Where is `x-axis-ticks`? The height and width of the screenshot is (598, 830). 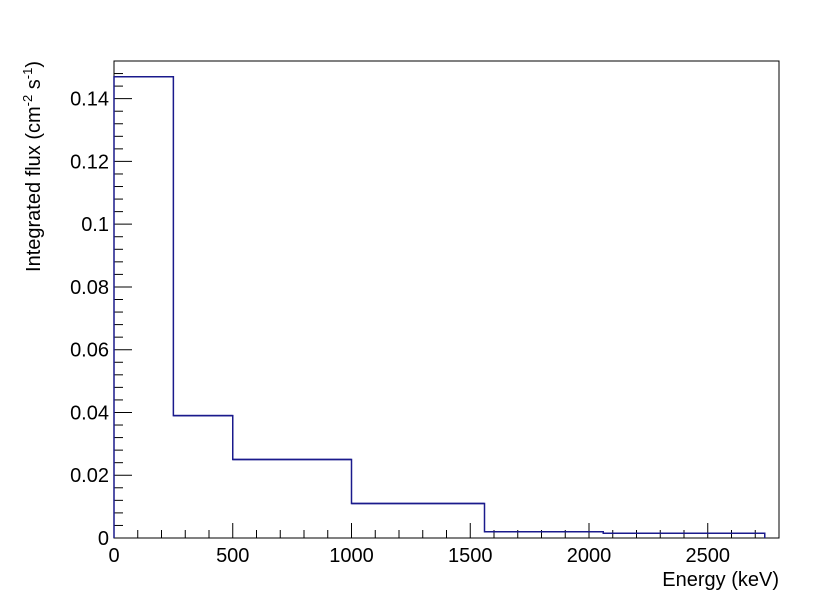
x-axis-ticks is located at coordinates (446, 530).